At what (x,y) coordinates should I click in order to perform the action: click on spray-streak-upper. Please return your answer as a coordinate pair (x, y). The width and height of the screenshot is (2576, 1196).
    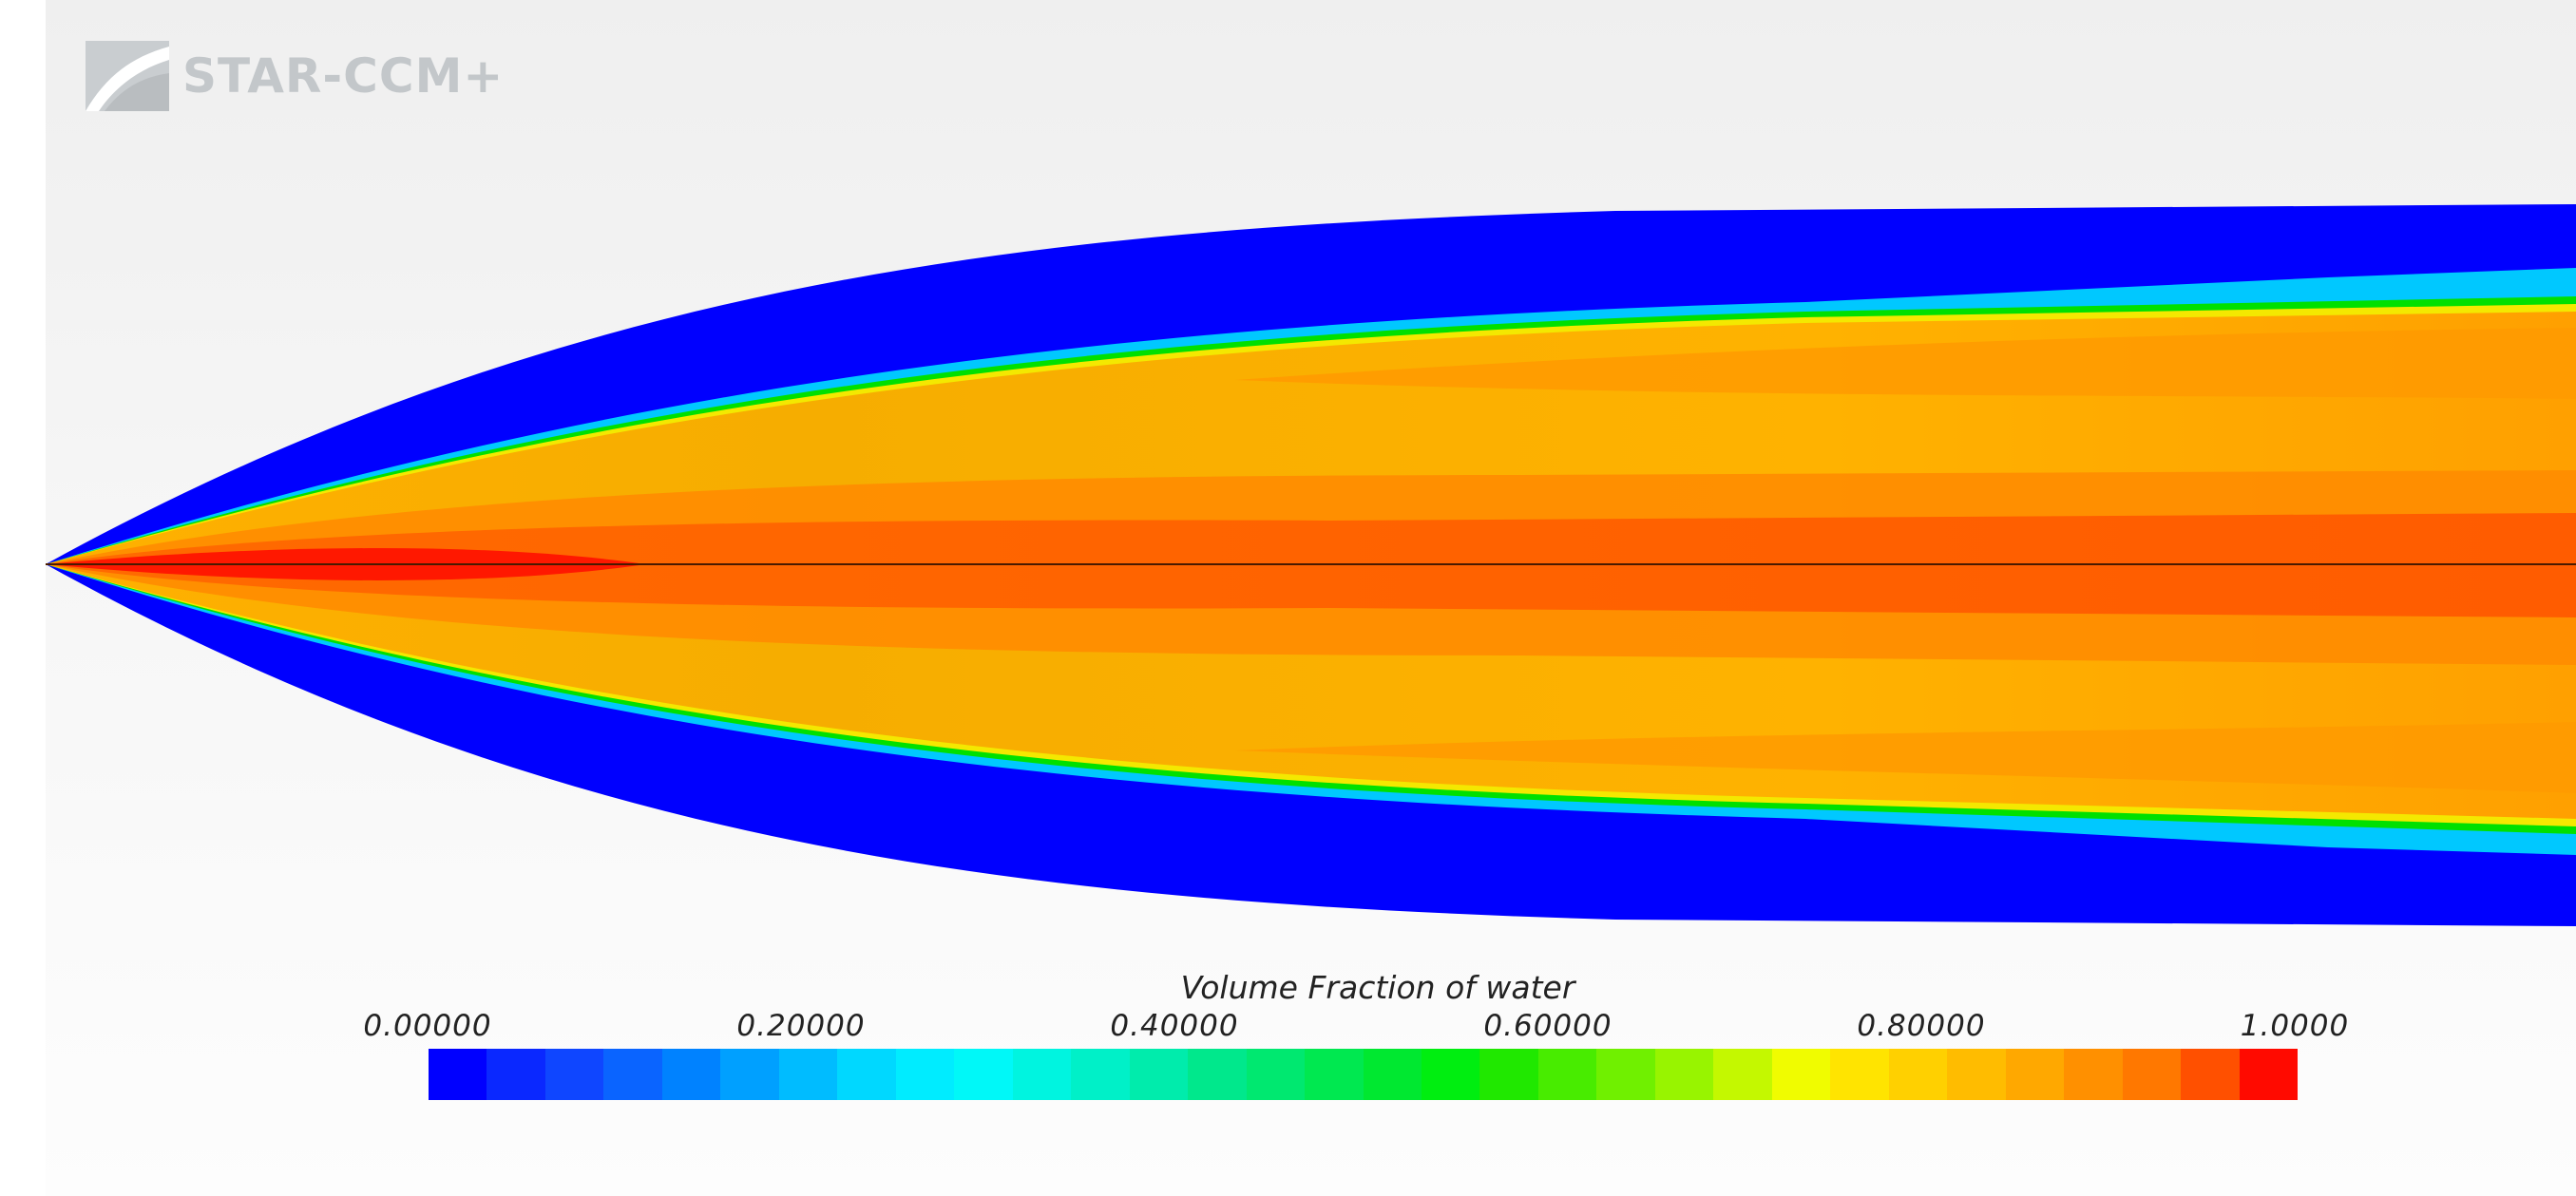
    Looking at the image, I should click on (1905, 363).